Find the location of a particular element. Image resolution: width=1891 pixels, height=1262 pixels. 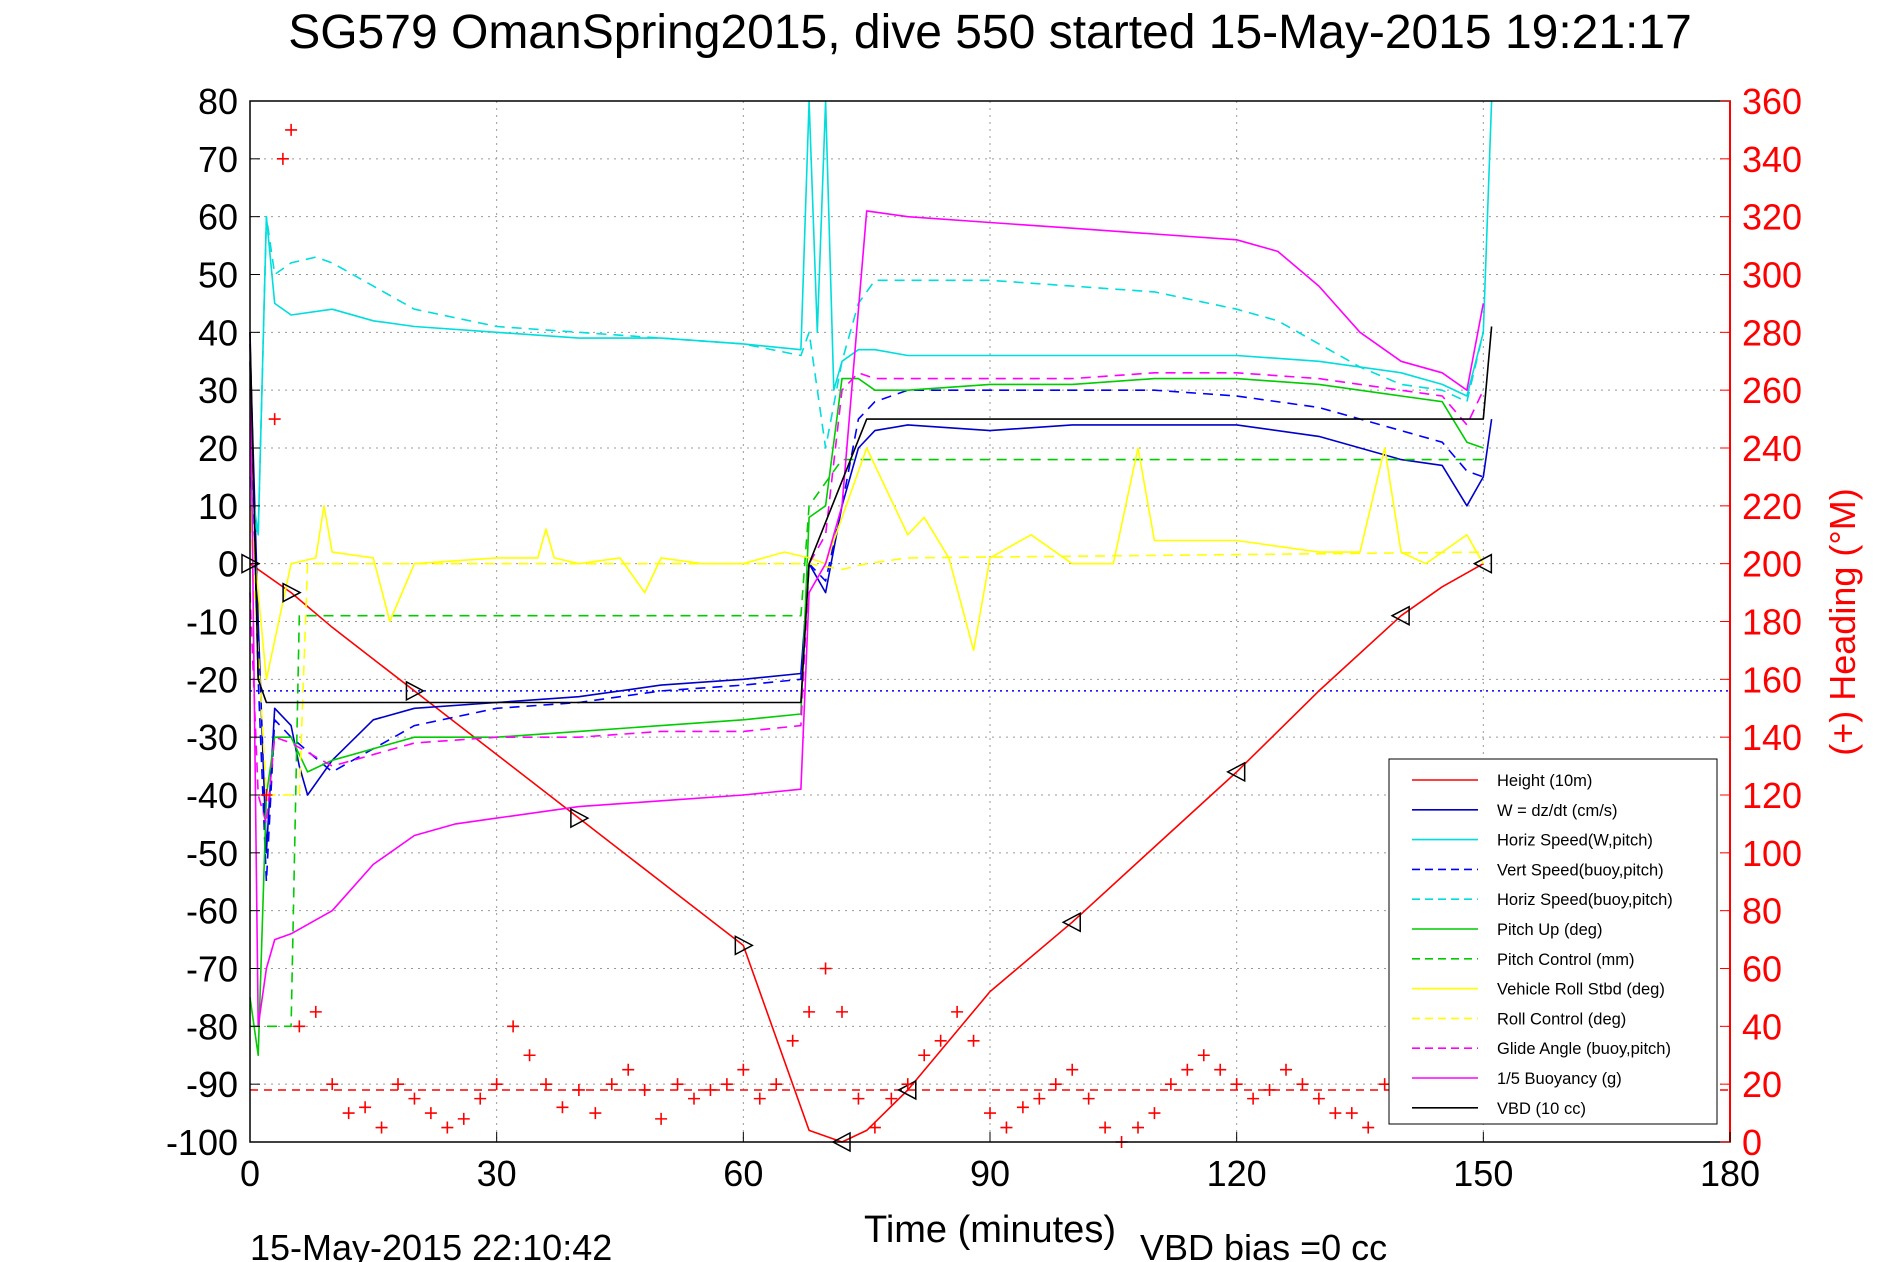

y-right-tick-label: 200 is located at coordinates (1772, 564).